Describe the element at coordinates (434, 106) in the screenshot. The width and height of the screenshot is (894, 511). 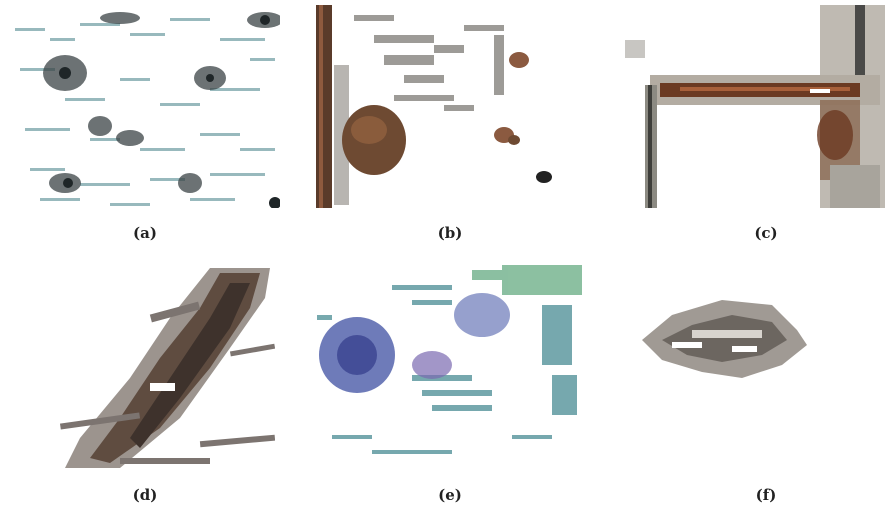
I see `panel-b-texture` at that location.